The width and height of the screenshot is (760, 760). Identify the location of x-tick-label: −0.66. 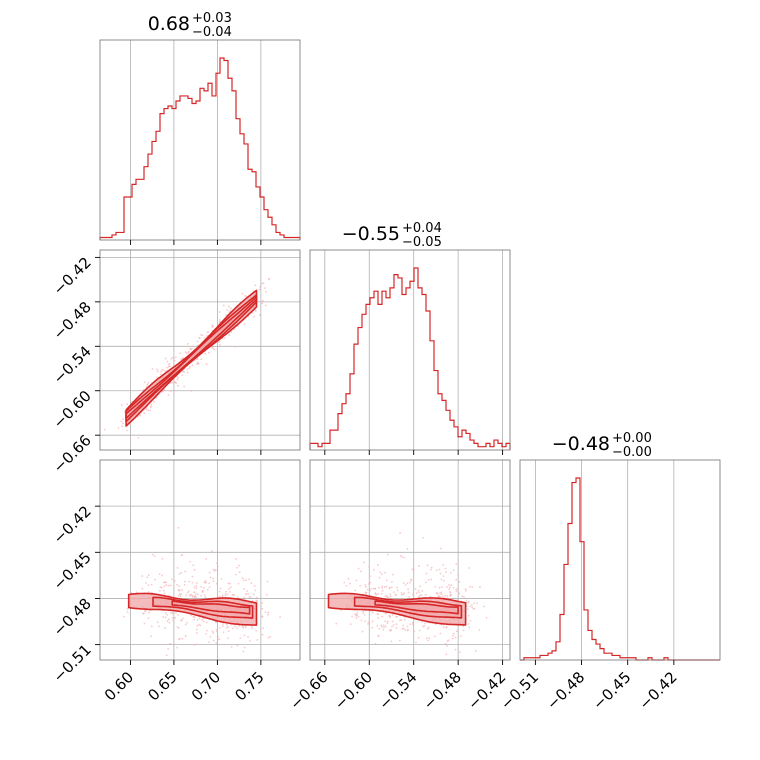
(308, 690).